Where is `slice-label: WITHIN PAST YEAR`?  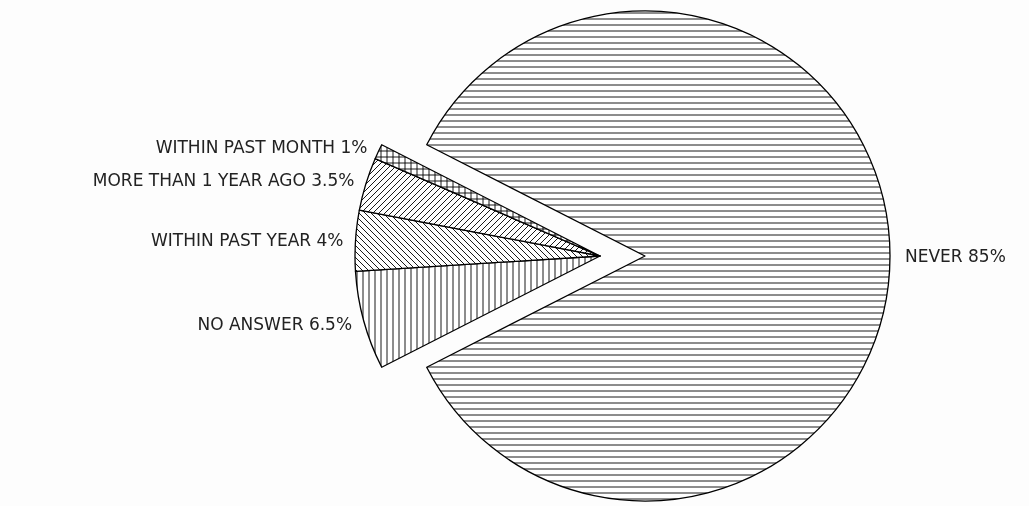
slice-label: WITHIN PAST YEAR is located at coordinates (231, 239).